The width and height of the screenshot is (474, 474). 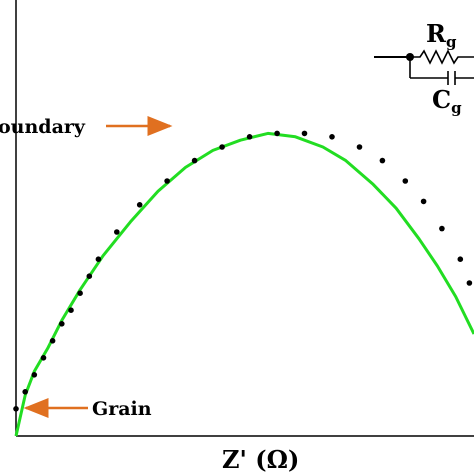 I want to click on resistor-label: Rg, so click(x=441, y=35).